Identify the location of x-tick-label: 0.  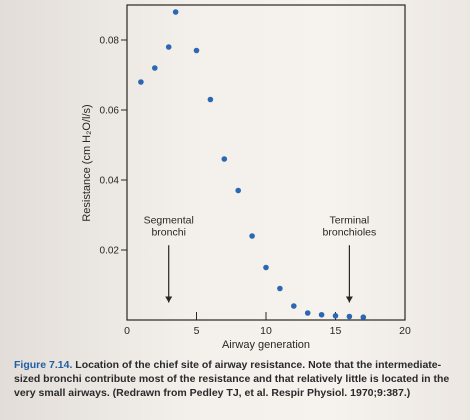
(127, 331).